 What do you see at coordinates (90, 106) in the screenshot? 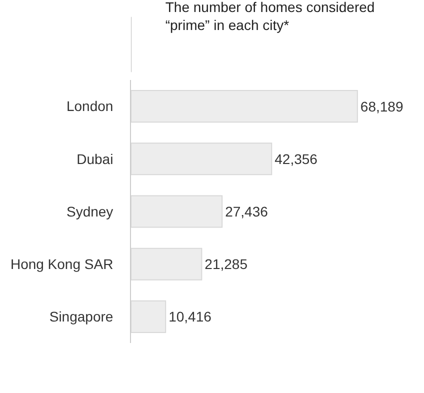
I see `y-tick-label: London` at bounding box center [90, 106].